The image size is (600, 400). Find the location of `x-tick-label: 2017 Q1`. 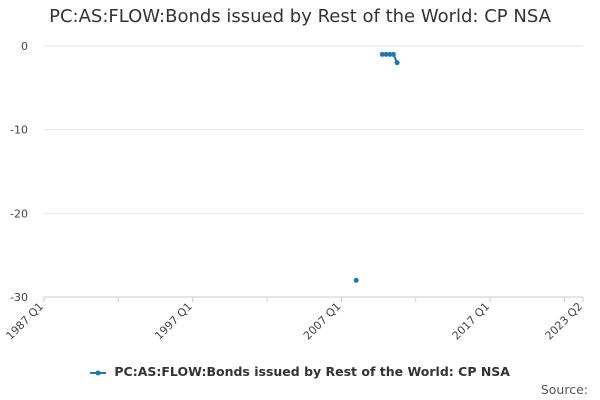

x-tick-label: 2017 Q1 is located at coordinates (471, 321).